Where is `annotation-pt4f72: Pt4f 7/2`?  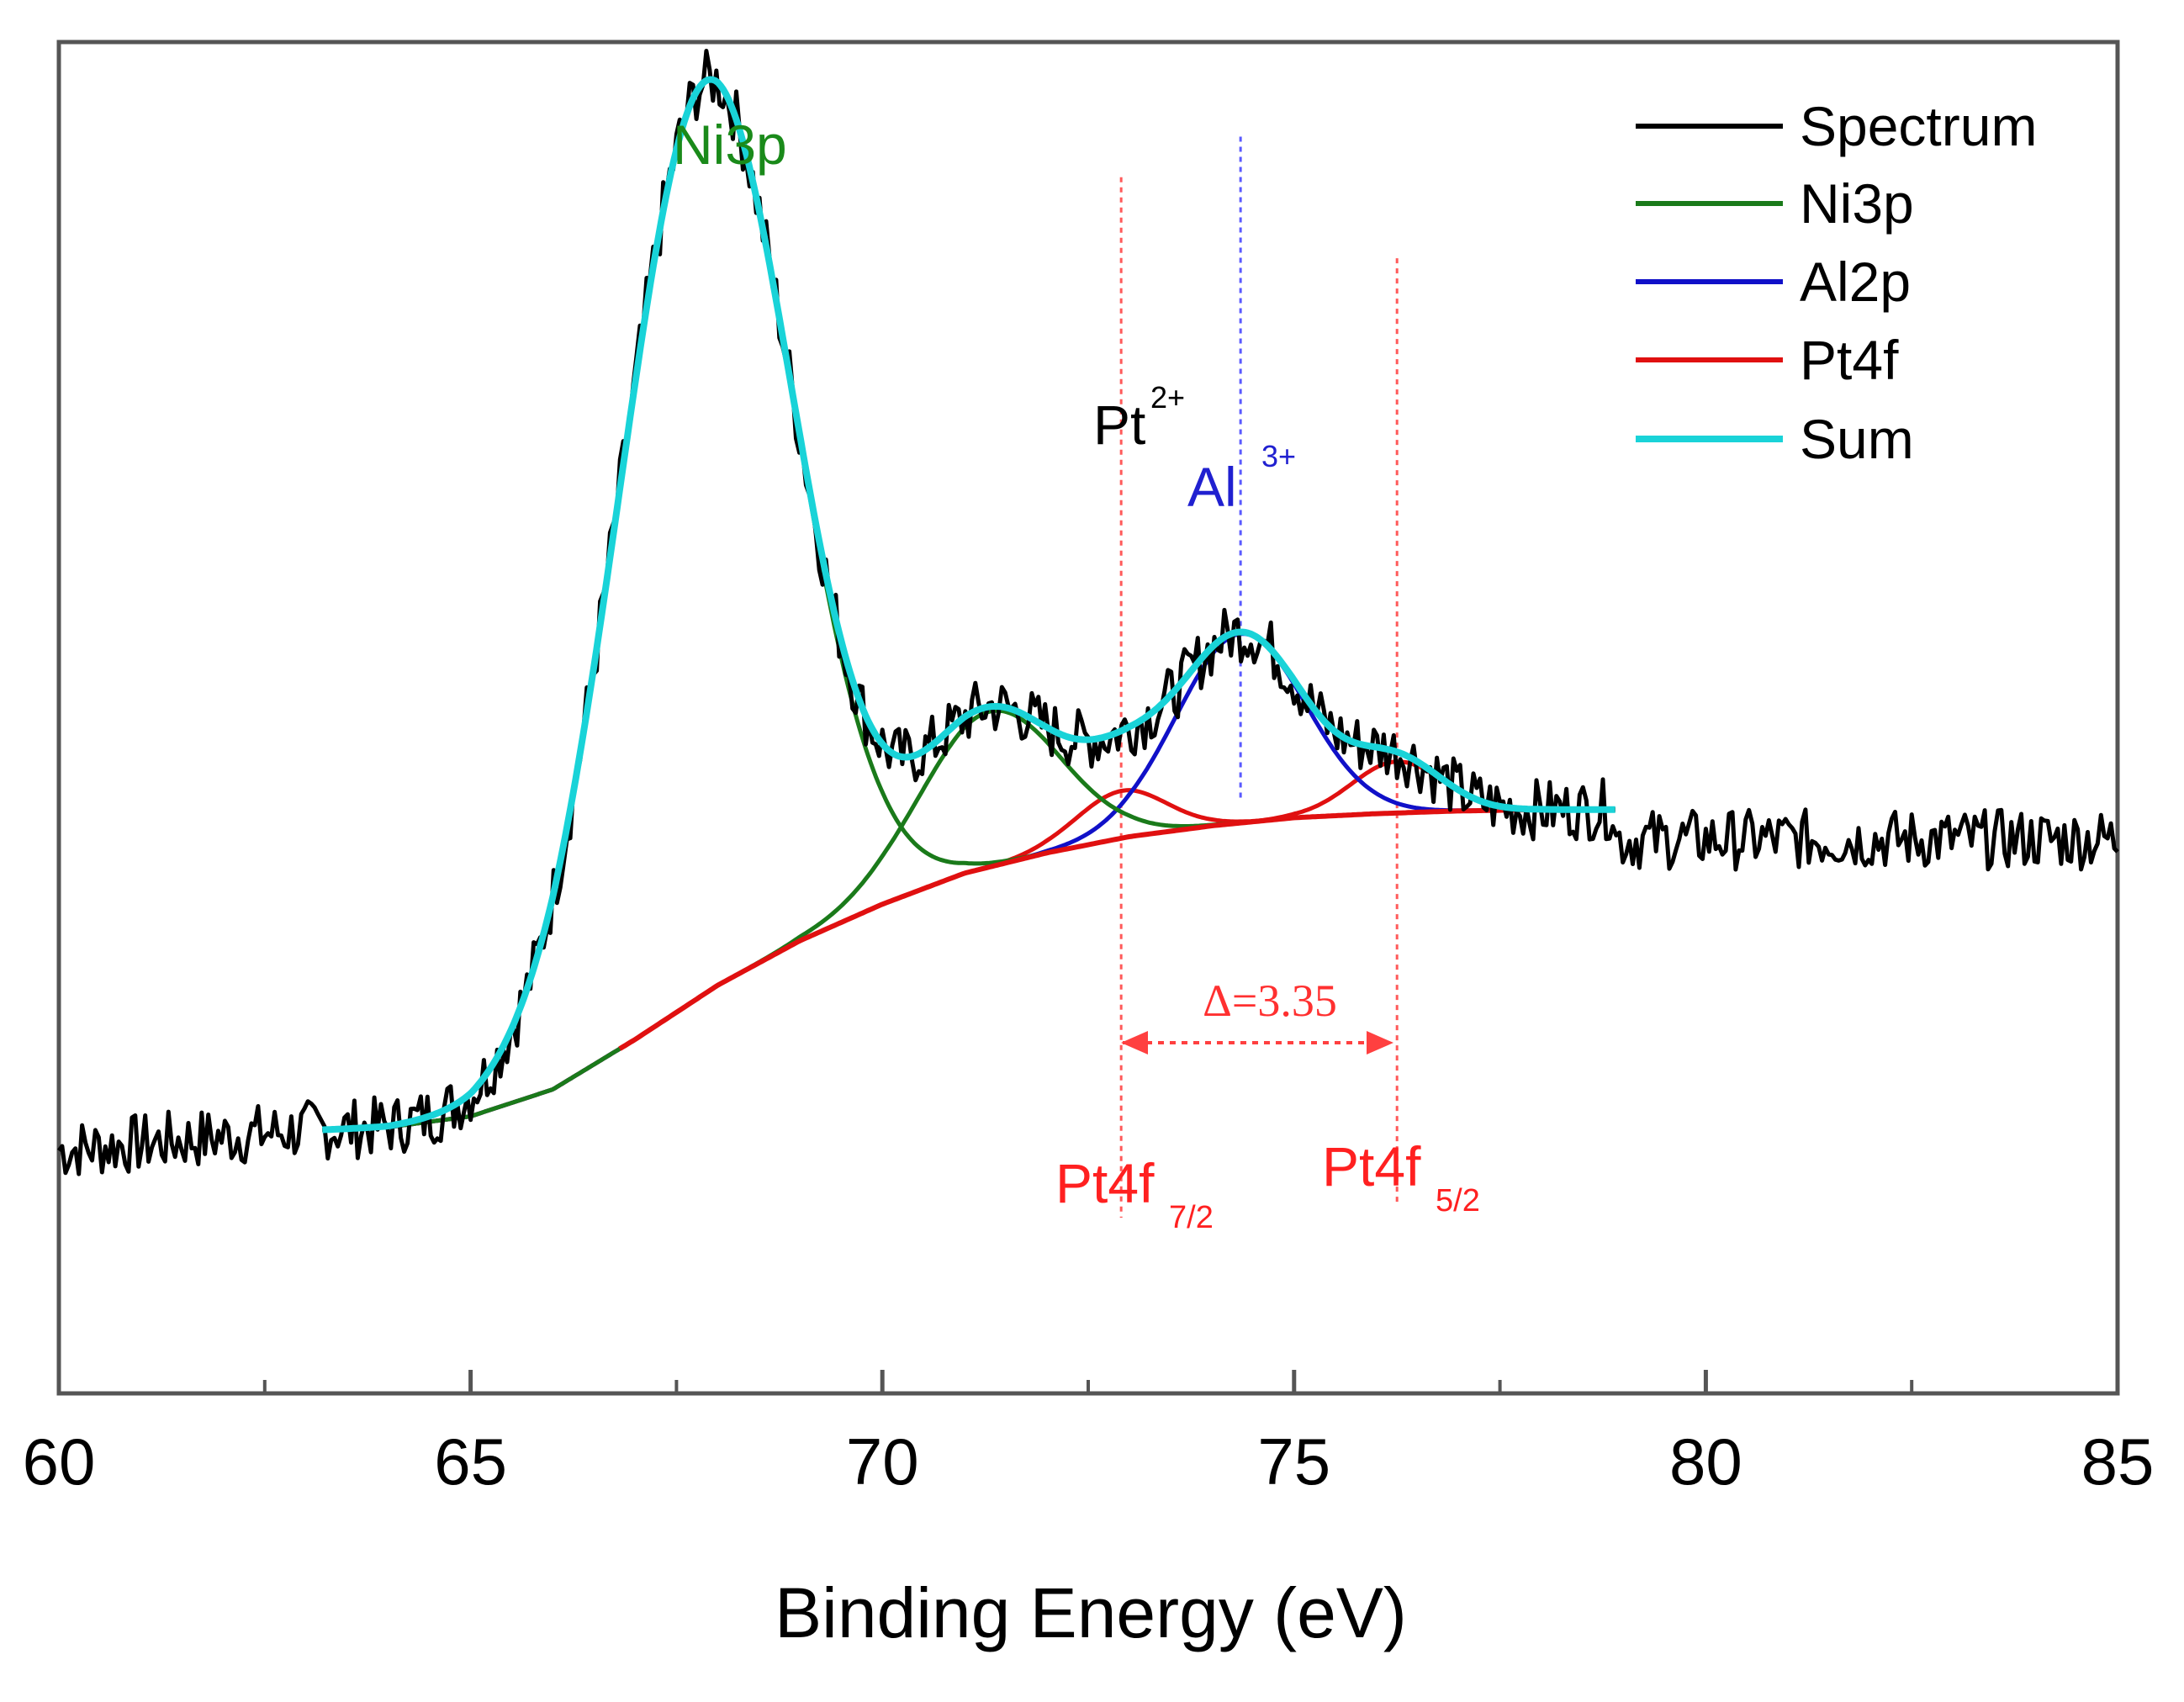 annotation-pt4f72: Pt4f 7/2 is located at coordinates (1134, 1193).